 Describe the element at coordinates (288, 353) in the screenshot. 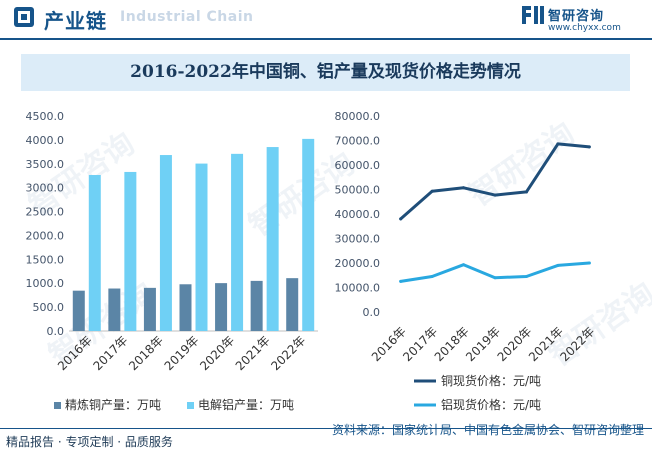

I see `bar-x-tick-label: 2022年` at that location.